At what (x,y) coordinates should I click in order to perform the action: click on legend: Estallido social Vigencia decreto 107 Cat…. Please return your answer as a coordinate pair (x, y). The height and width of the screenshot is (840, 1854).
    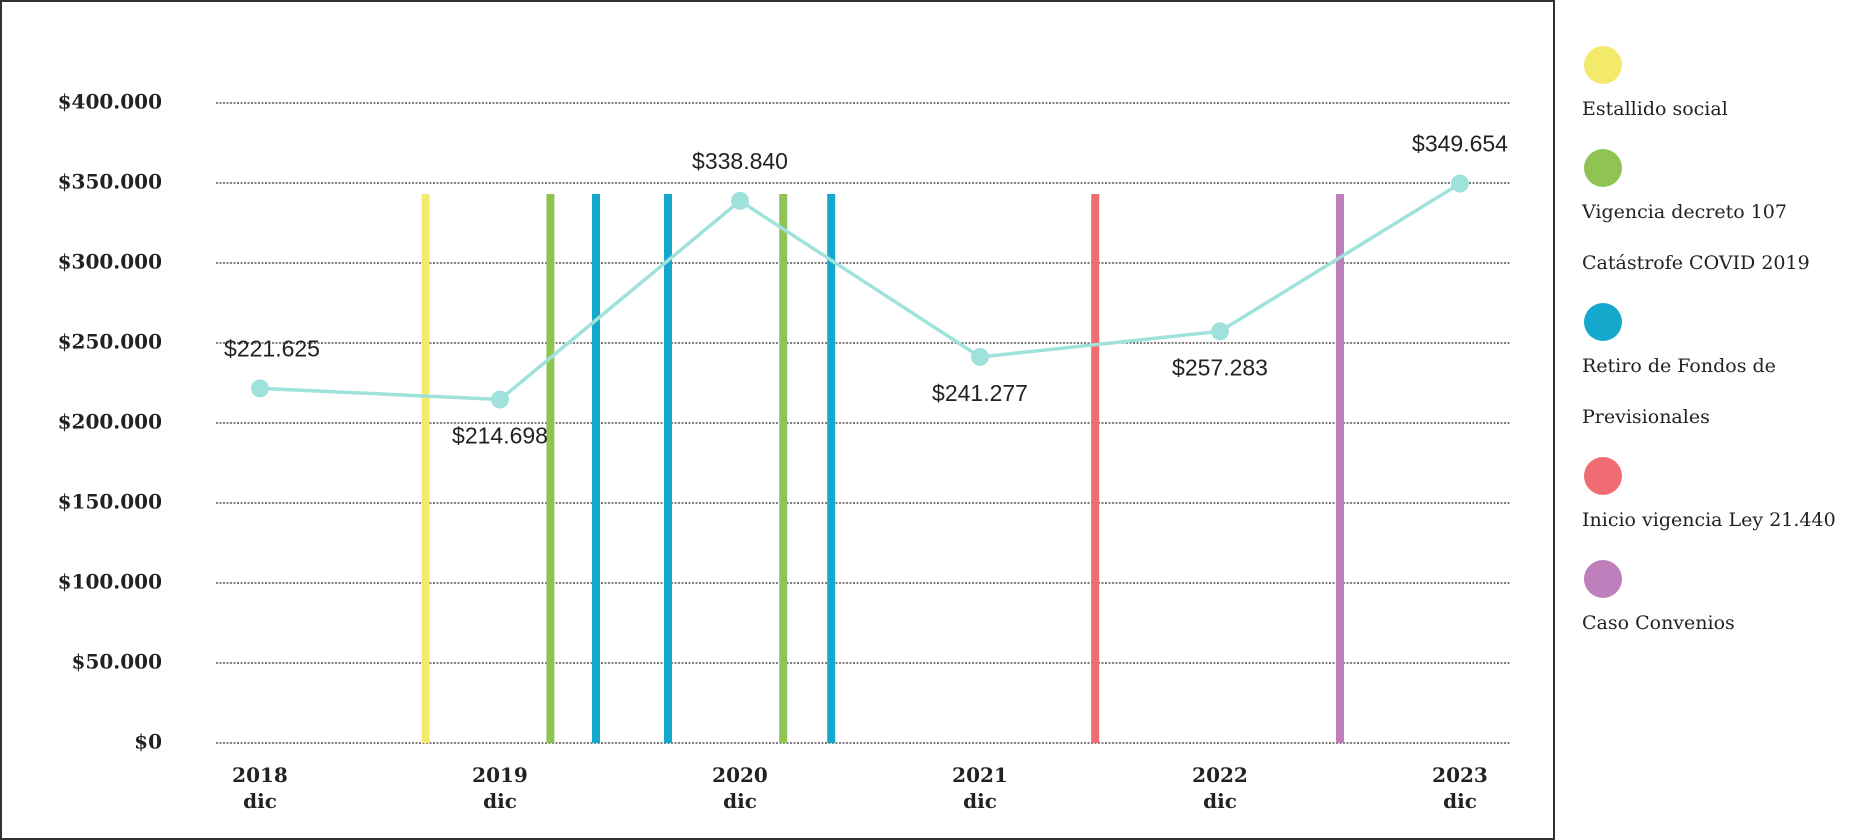
    Looking at the image, I should click on (1718, 354).